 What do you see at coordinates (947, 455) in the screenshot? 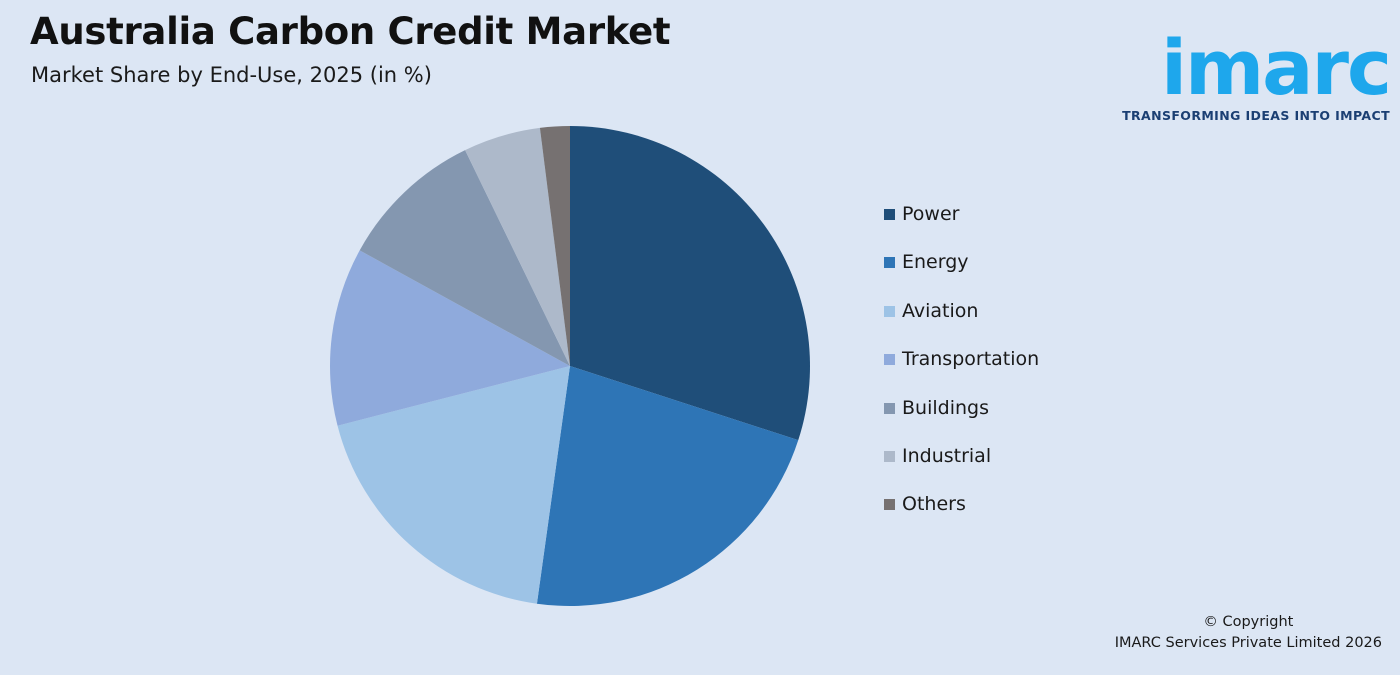
I see `legend-label: Industrial` at bounding box center [947, 455].